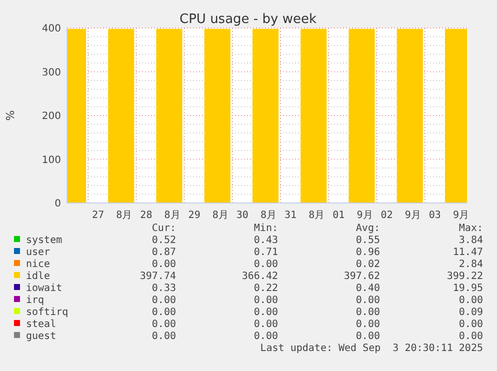 Image resolution: width=497 pixels, height=371 pixels. What do you see at coordinates (164, 240) in the screenshot?
I see `text: 0.52` at bounding box center [164, 240].